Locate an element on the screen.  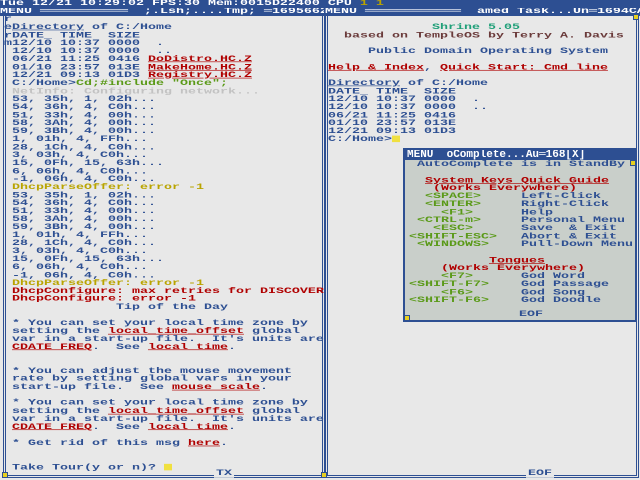
text-segment: C:/Home> is located at coordinates (40, 83).